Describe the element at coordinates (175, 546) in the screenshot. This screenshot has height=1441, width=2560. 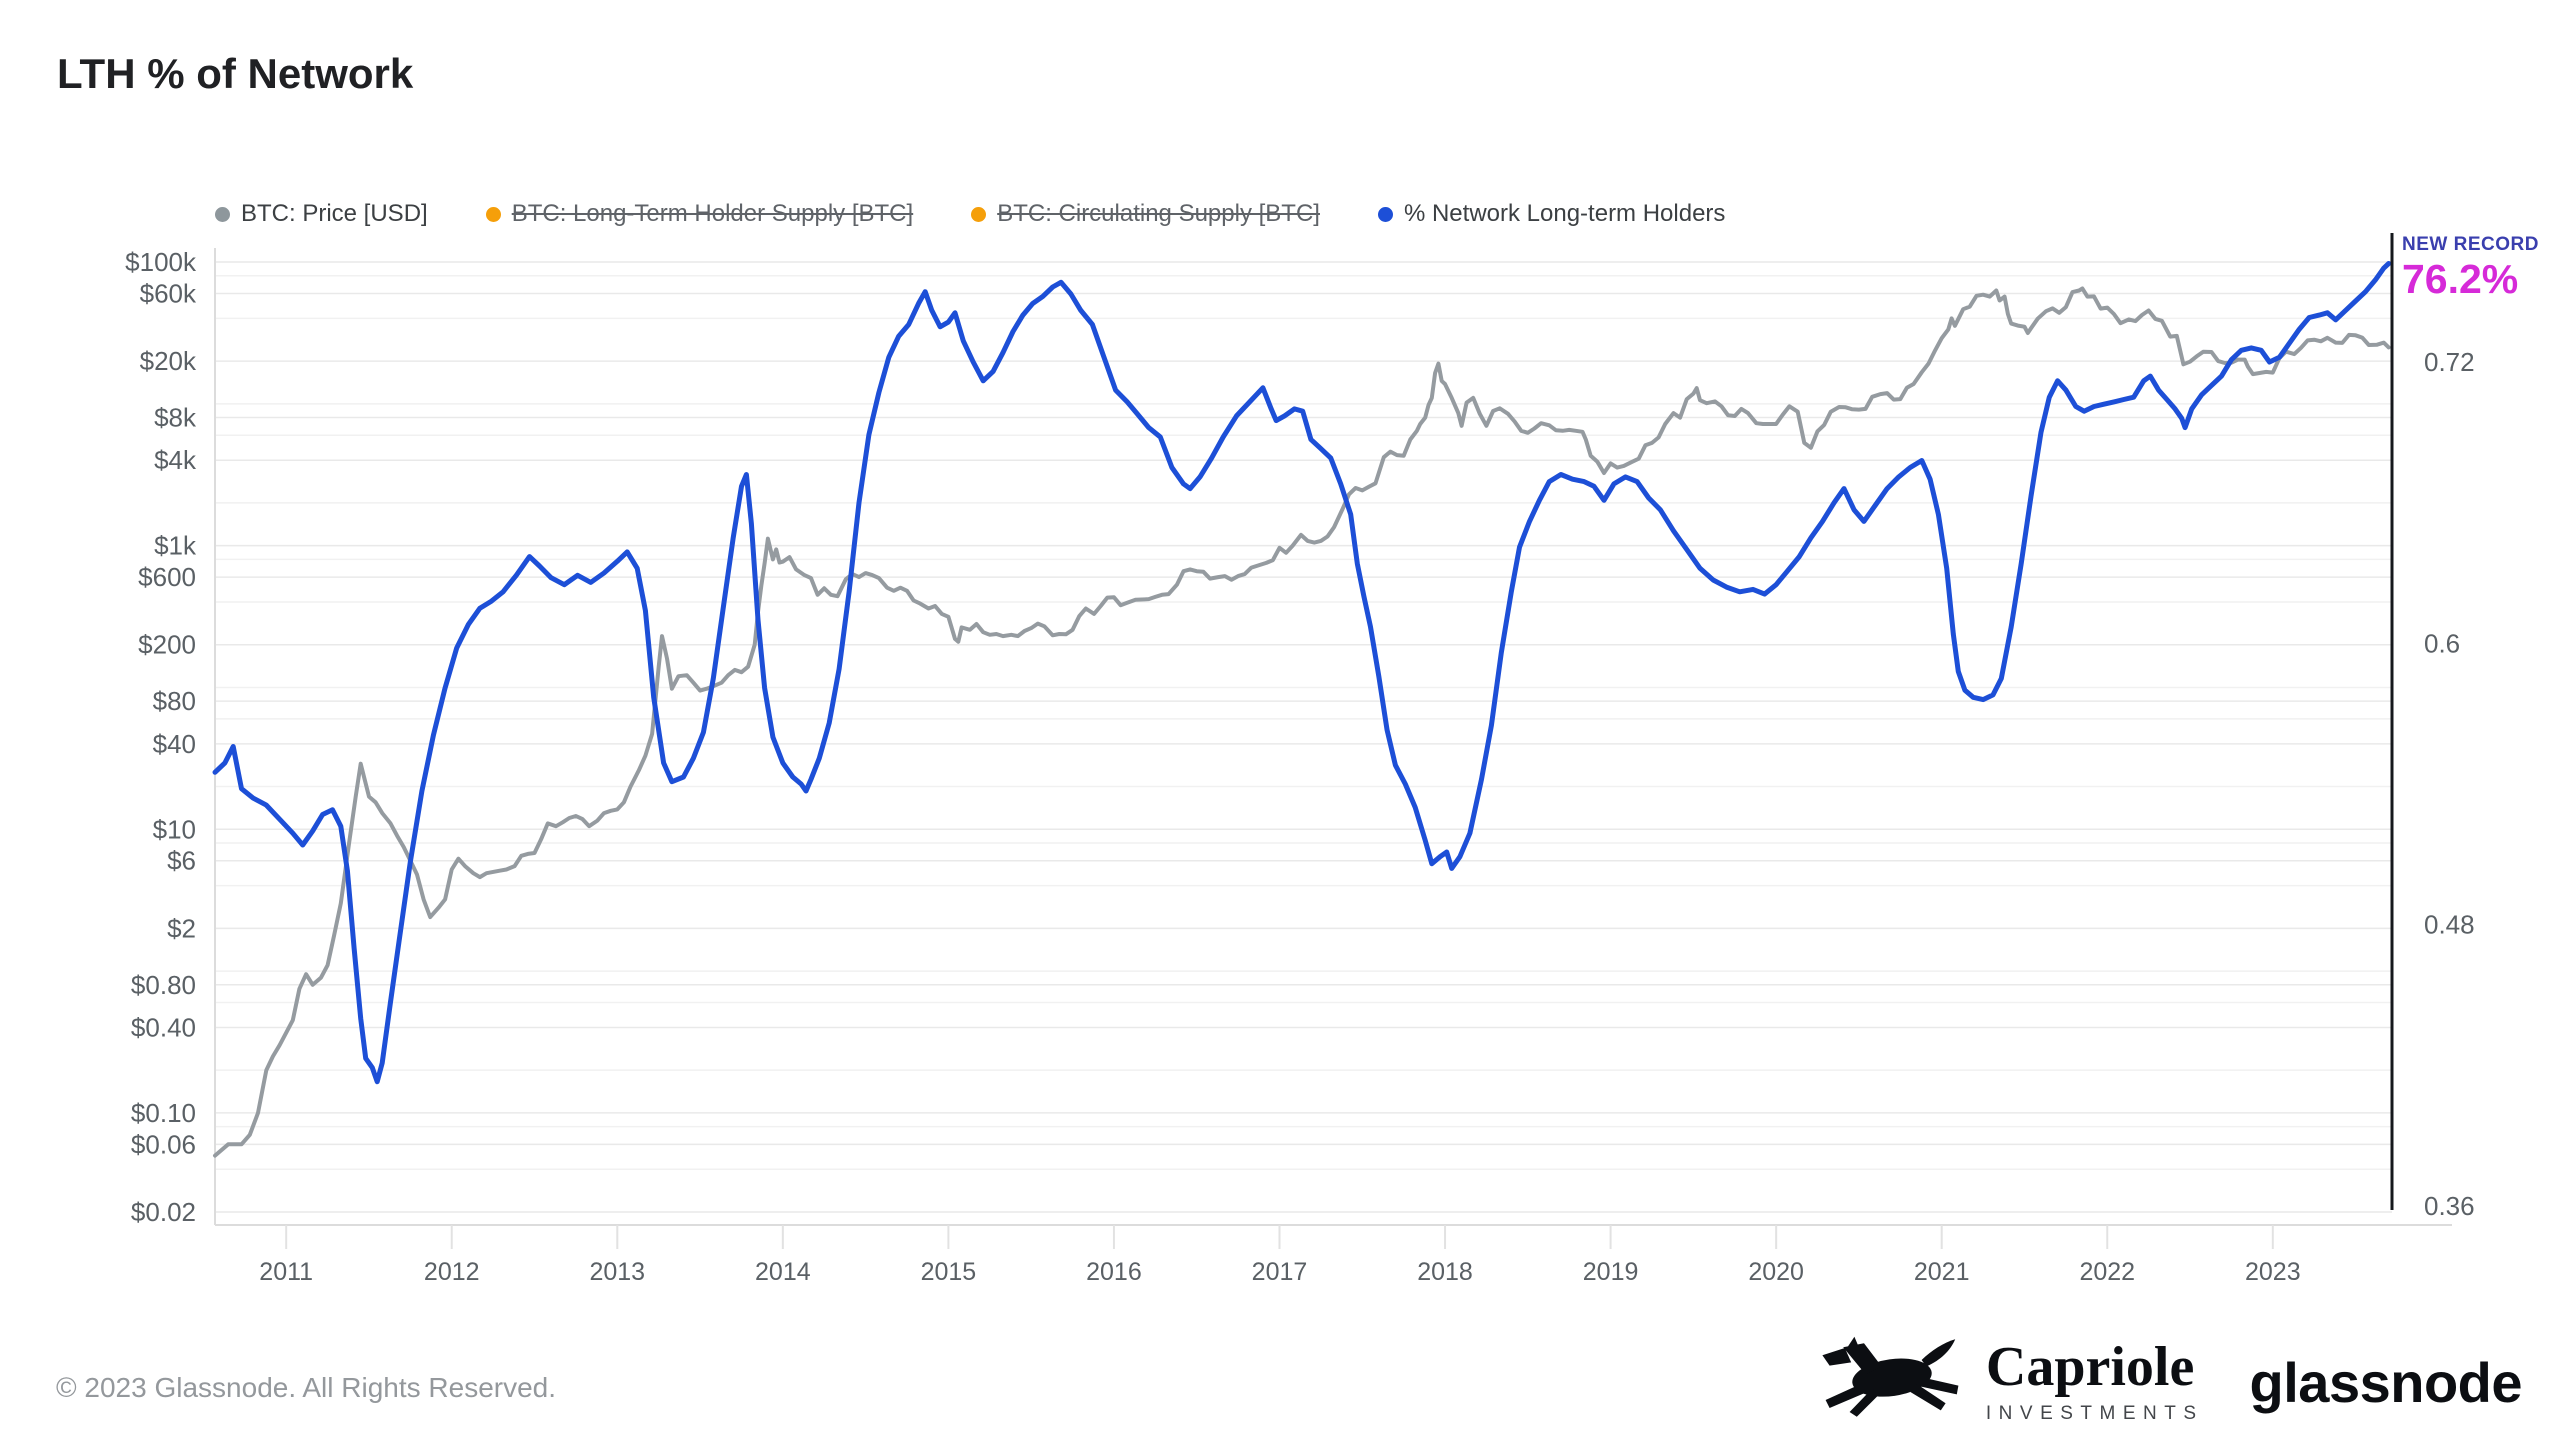
I see `left-axis-tick-label: $1k` at that location.